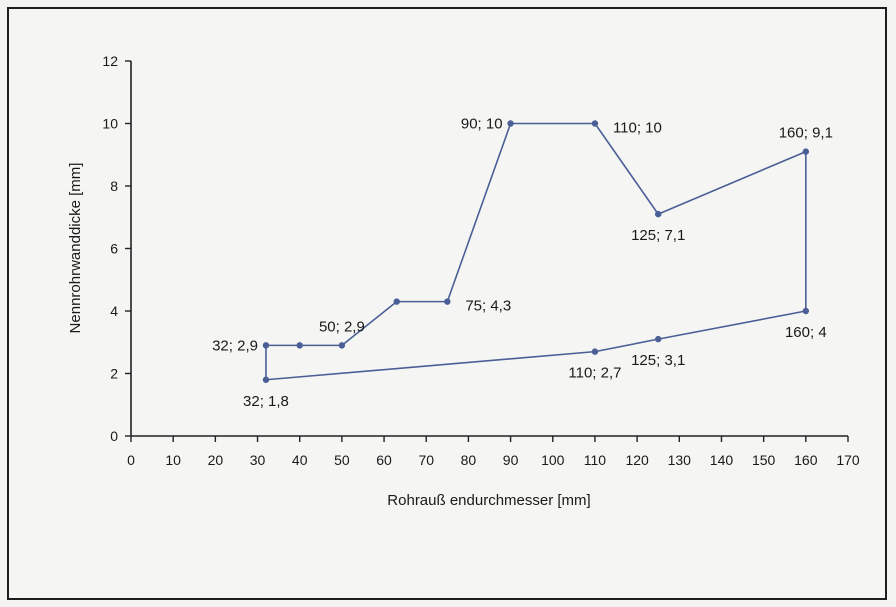 Image resolution: width=896 pixels, height=607 pixels. I want to click on y-tick-label: 0, so click(114, 436).